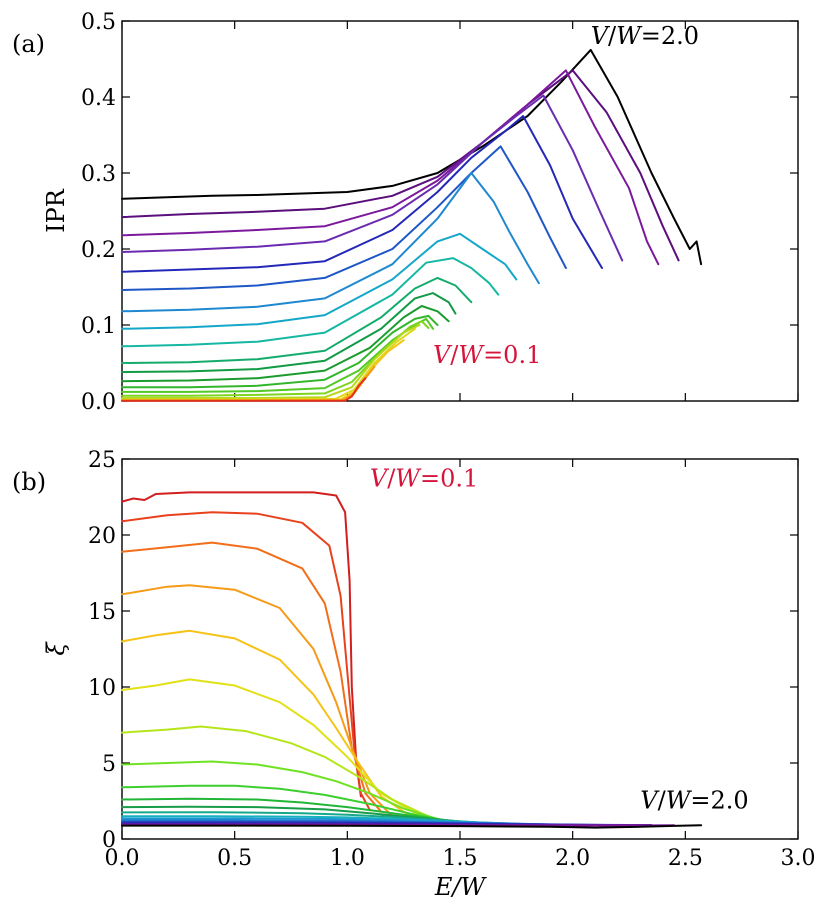 The width and height of the screenshot is (831, 918). I want to click on panel-a-ytick-label: 0.4, so click(98, 98).